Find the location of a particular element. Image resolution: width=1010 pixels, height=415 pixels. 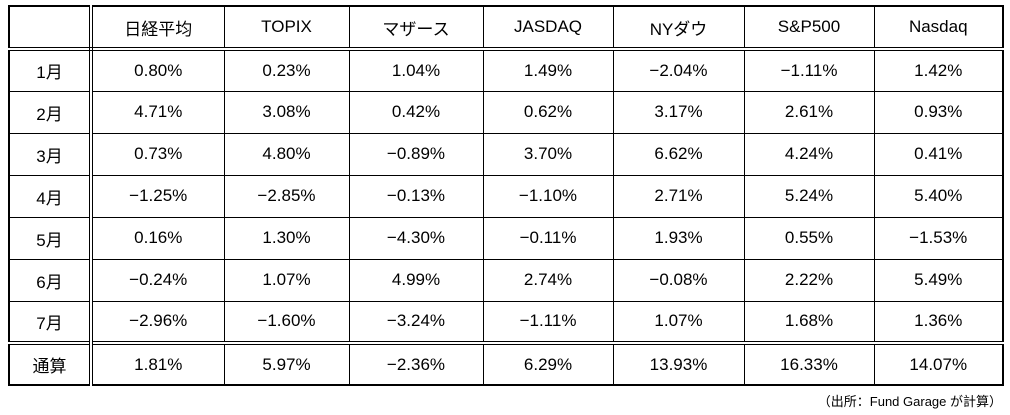

return-cell: −0.24% is located at coordinates (157, 280).